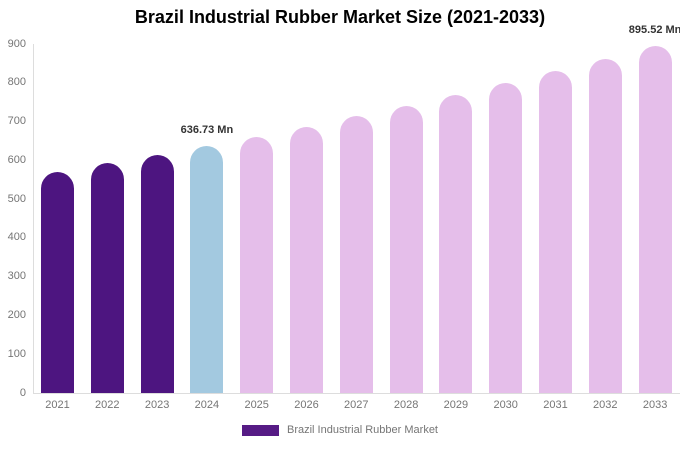  What do you see at coordinates (16, 198) in the screenshot?
I see `y-axis-tick-label: 500` at bounding box center [16, 198].